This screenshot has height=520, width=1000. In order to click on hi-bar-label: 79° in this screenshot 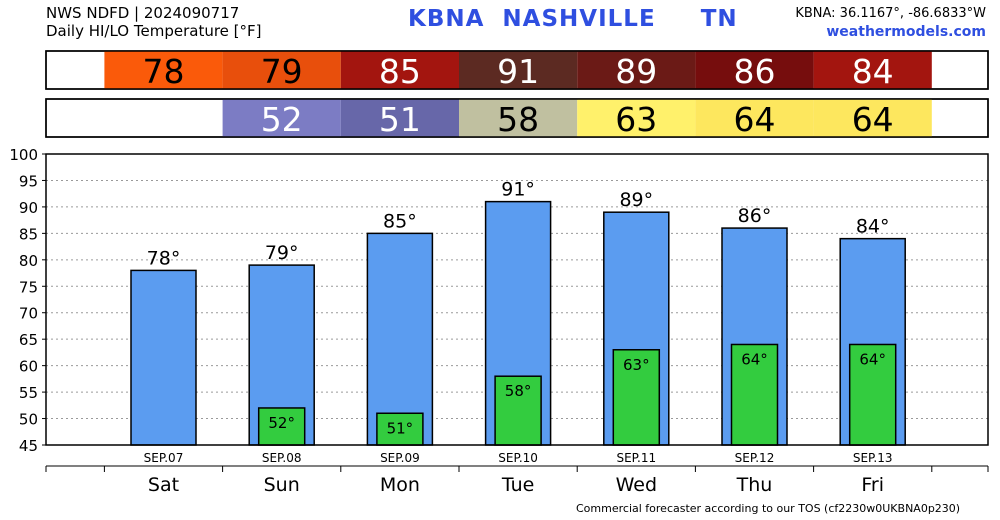, I will do `click(282, 253)`.